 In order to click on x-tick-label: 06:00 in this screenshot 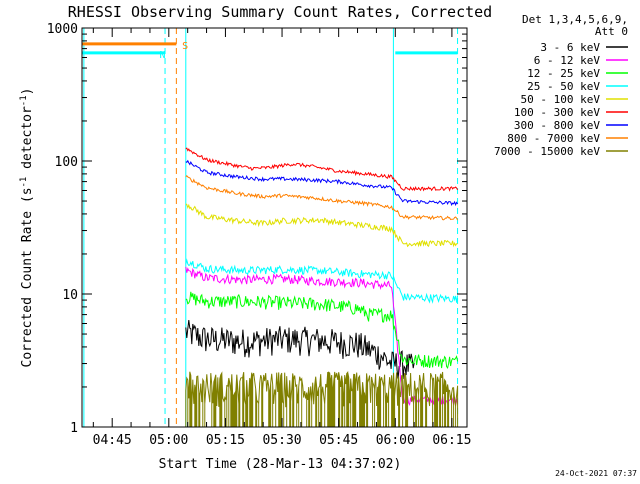, I will do `click(395, 440)`.